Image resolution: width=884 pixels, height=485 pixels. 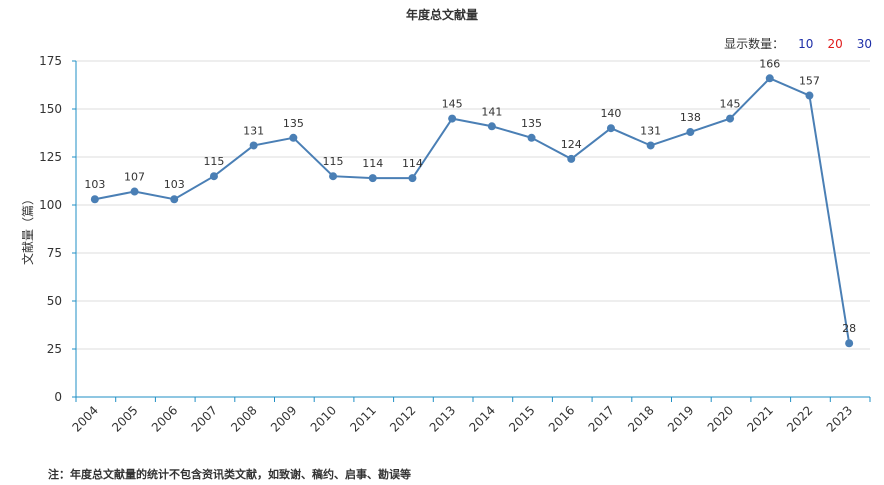 What do you see at coordinates (759, 418) in the screenshot?
I see `x-tick-label: 2021` at bounding box center [759, 418].